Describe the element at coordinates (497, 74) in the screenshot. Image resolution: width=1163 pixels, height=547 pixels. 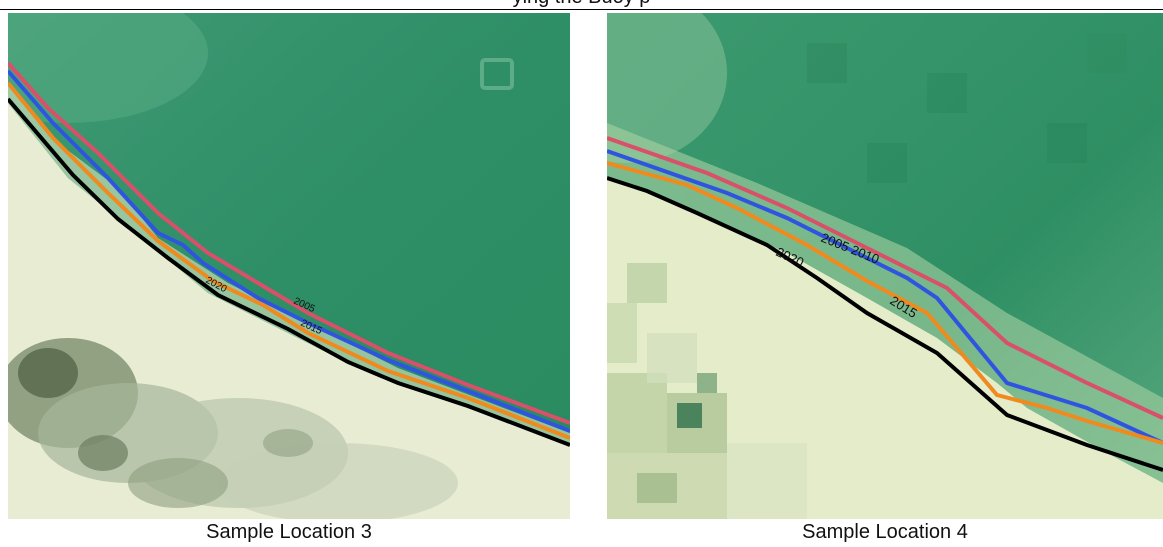
I see `submerged-structure` at that location.